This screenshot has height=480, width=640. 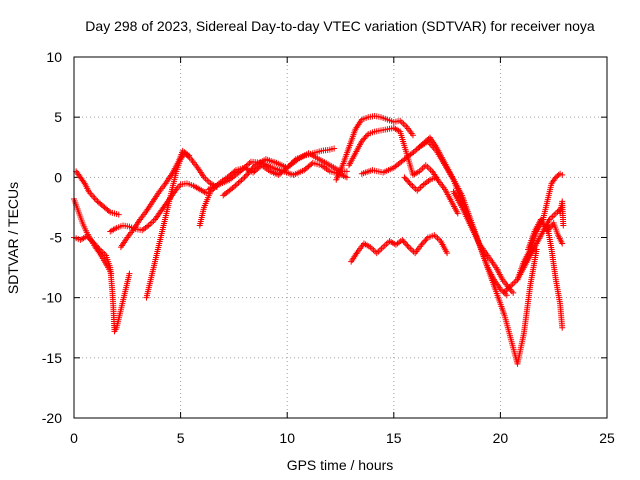 What do you see at coordinates (394, 438) in the screenshot?
I see `x-tick-label: 15` at bounding box center [394, 438].